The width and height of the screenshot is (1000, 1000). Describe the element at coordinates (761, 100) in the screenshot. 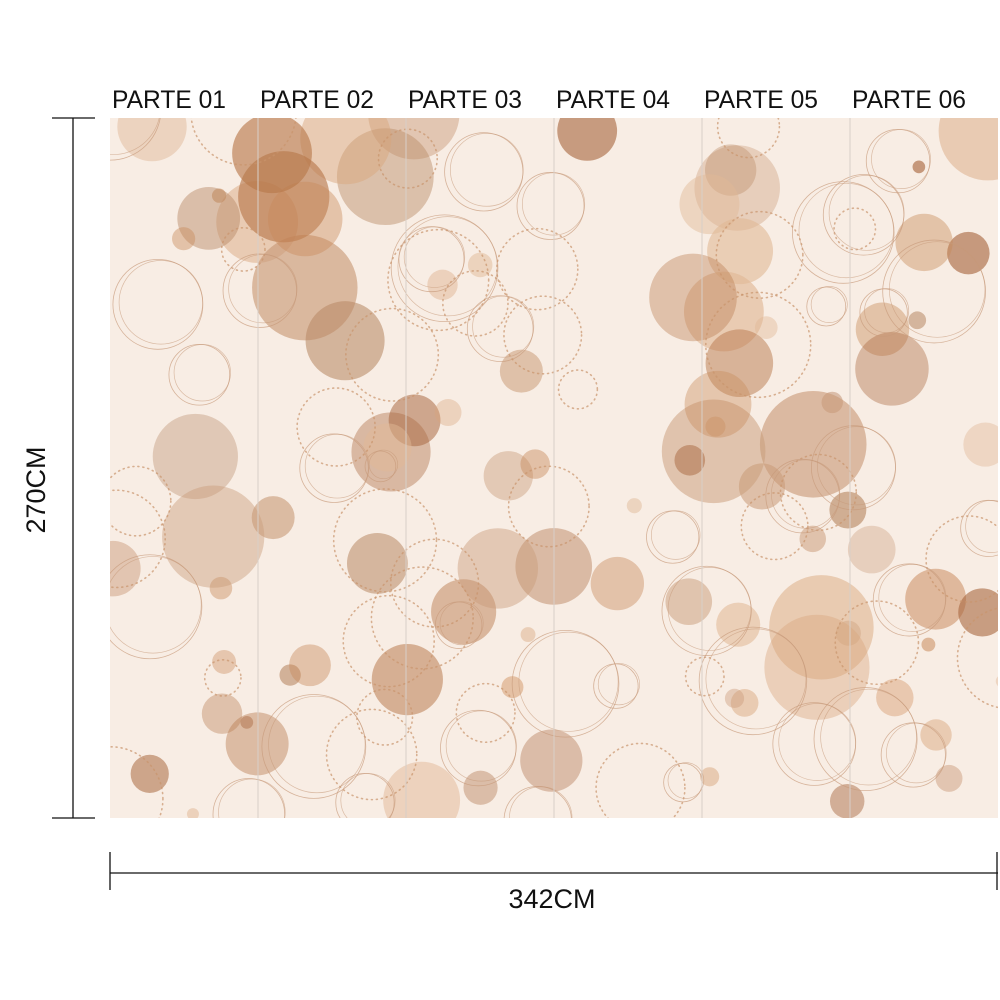

I see `panel-label: PARTE 05` at that location.